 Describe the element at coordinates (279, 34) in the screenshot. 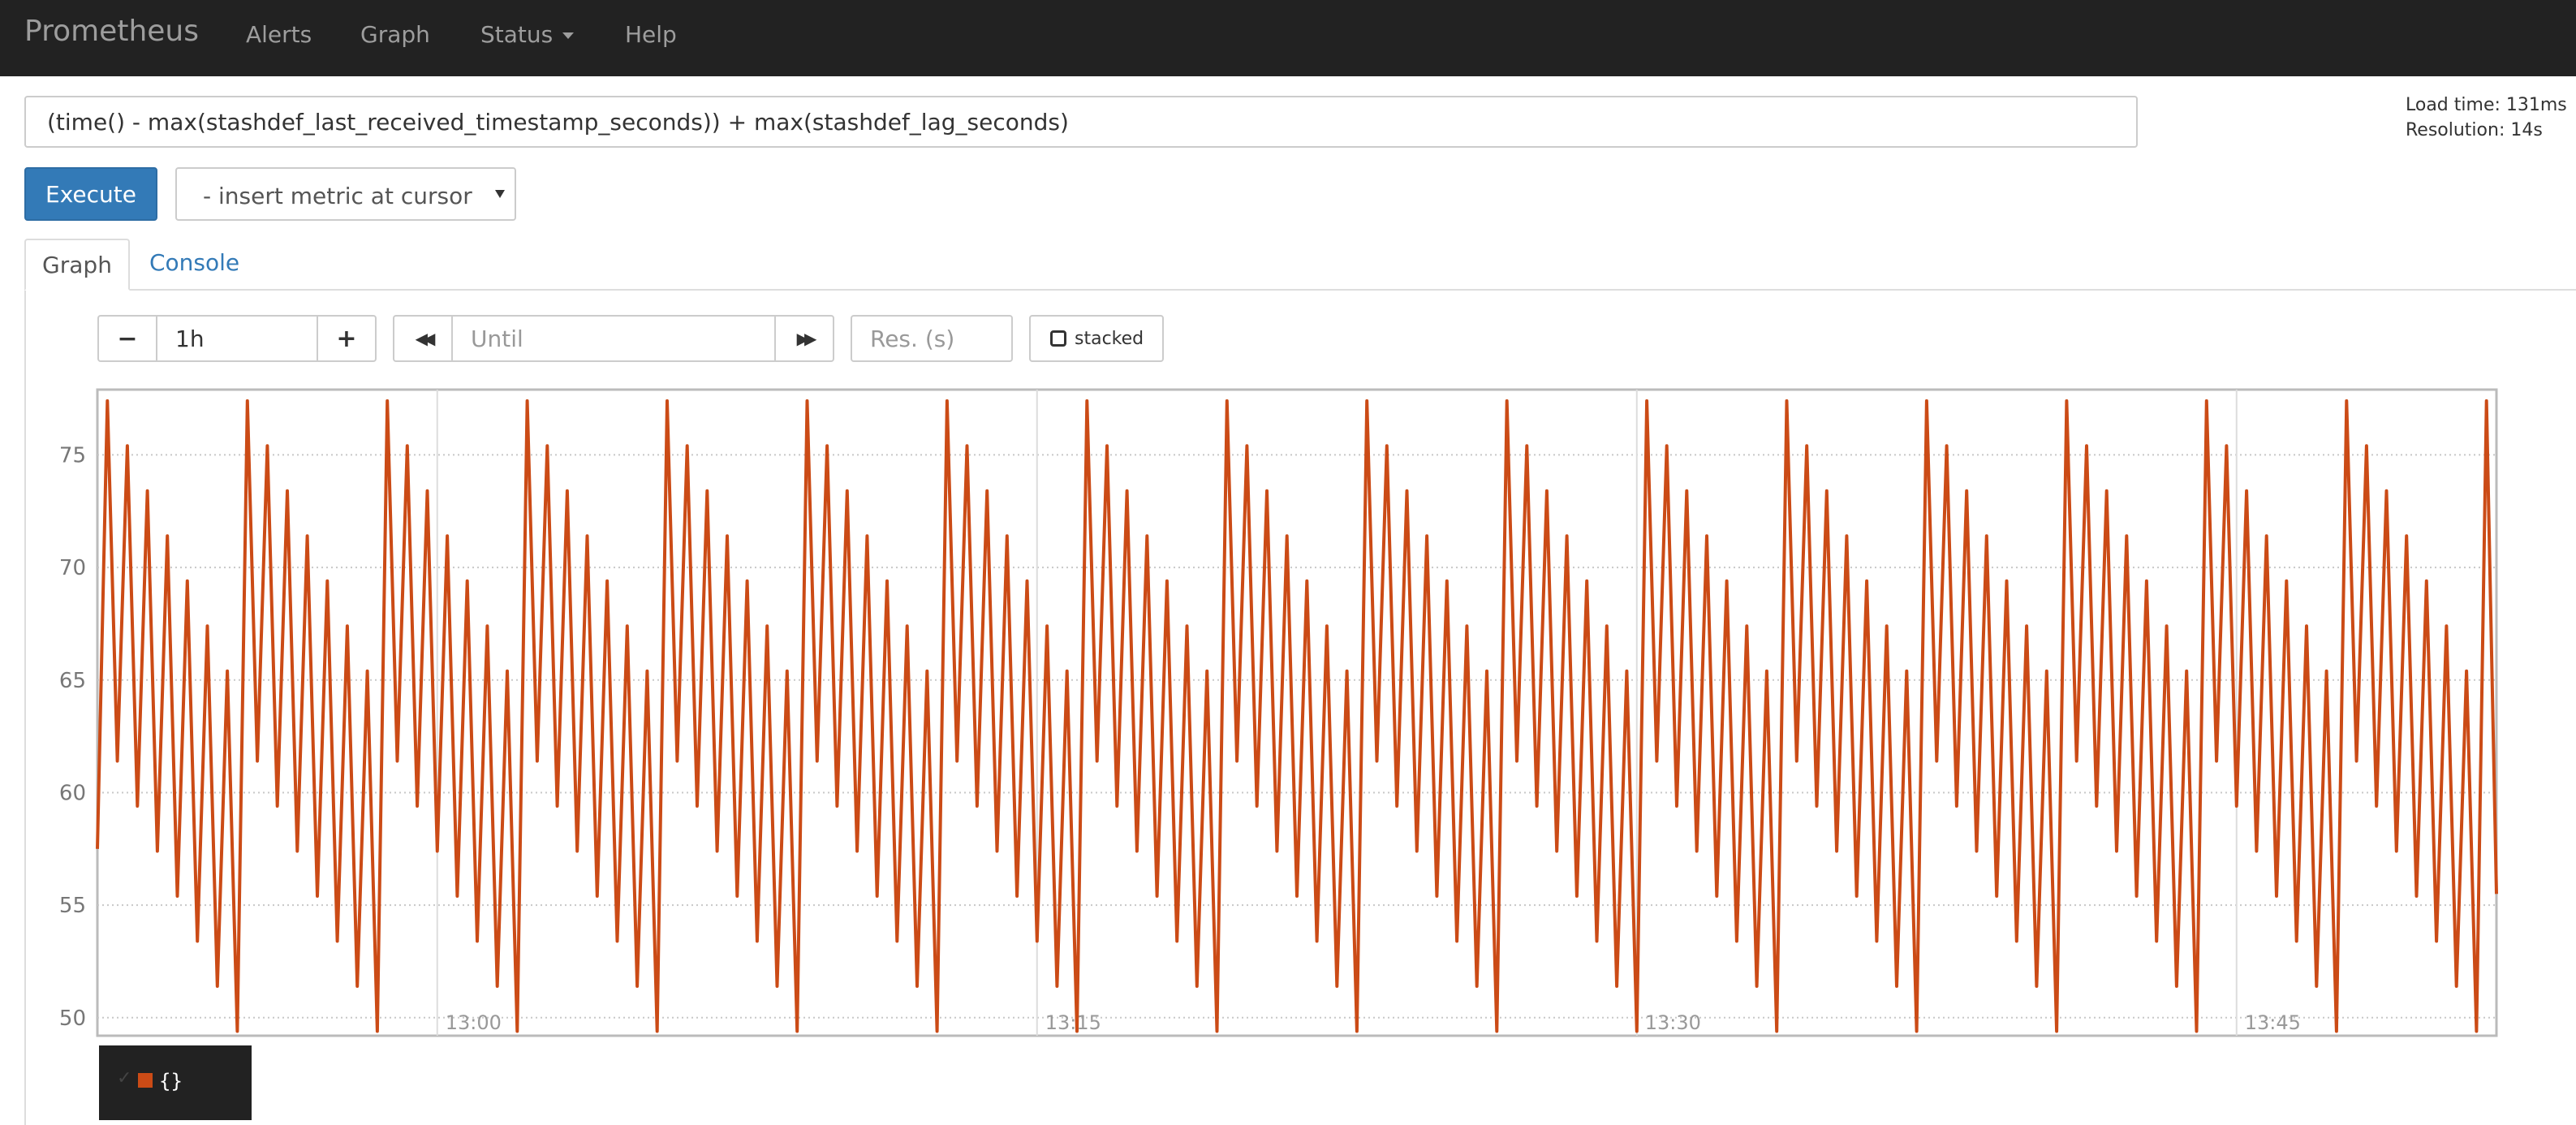

I see `nav-alerts: Alerts` at that location.